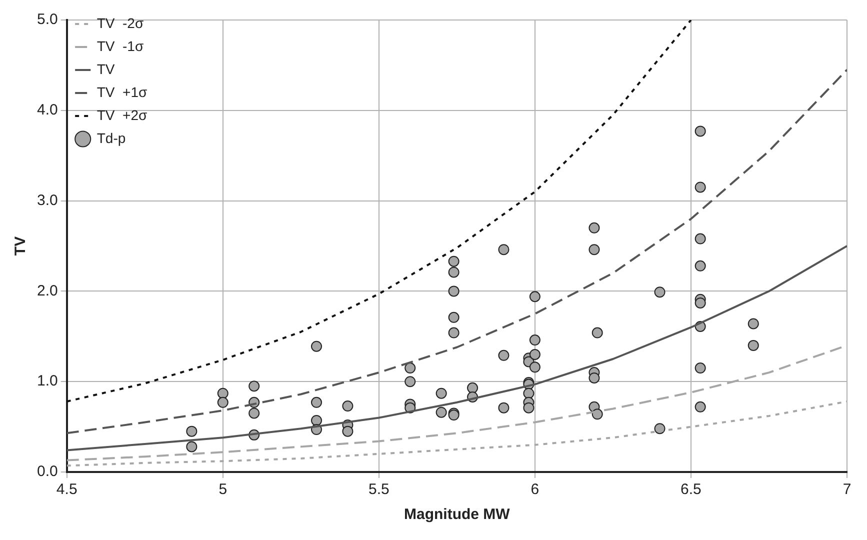 This screenshot has height=540, width=867. What do you see at coordinates (847, 489) in the screenshot?
I see `x-tick-label: 7` at bounding box center [847, 489].